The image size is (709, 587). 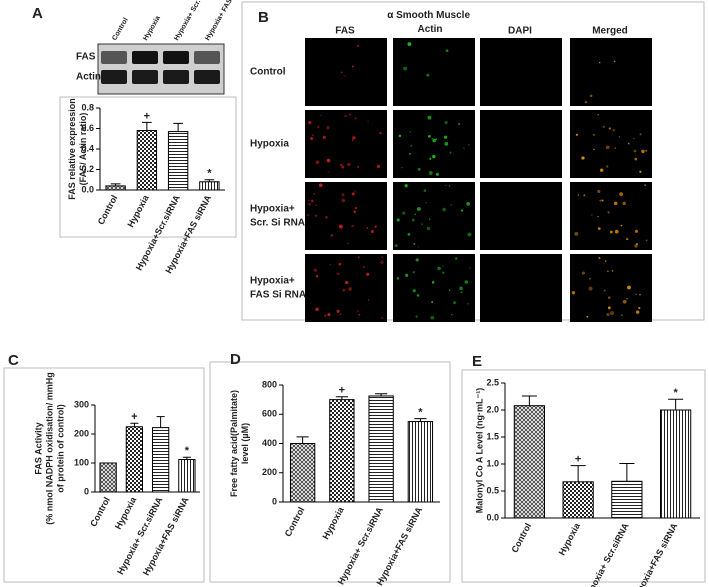 What do you see at coordinates (420, 413) in the screenshot?
I see `significance-marker: *` at bounding box center [420, 413].